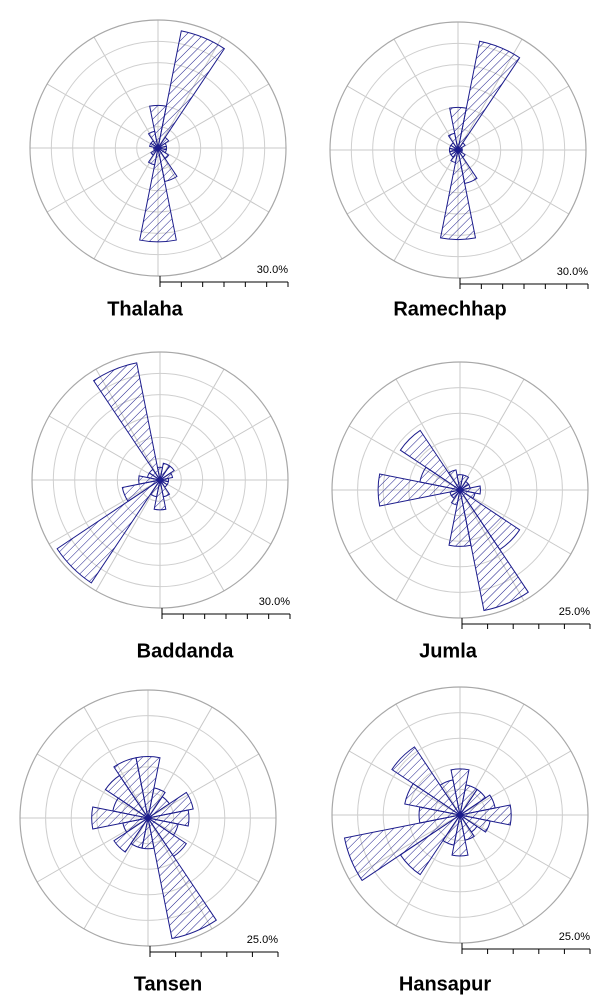 This screenshot has width=612, height=1003. What do you see at coordinates (168, 984) in the screenshot?
I see `chart-title: Tansen` at bounding box center [168, 984].